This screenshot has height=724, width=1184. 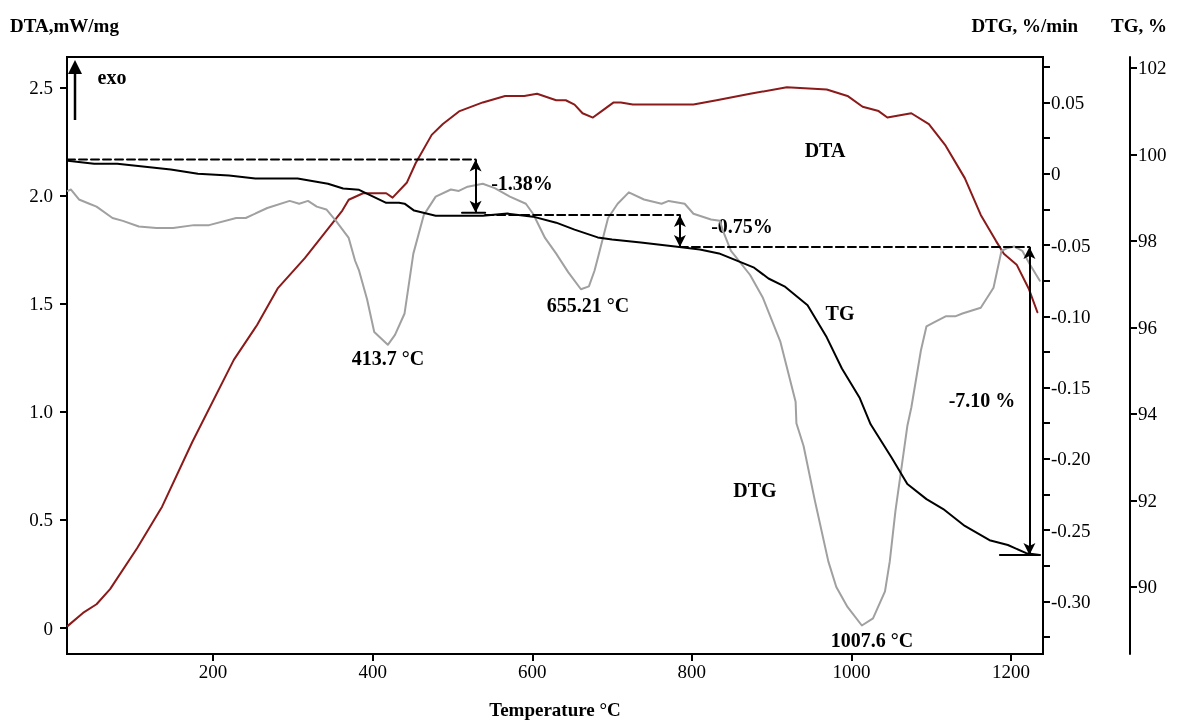 What do you see at coordinates (388, 358) in the screenshot?
I see `annotation: 413.7 °C` at bounding box center [388, 358].